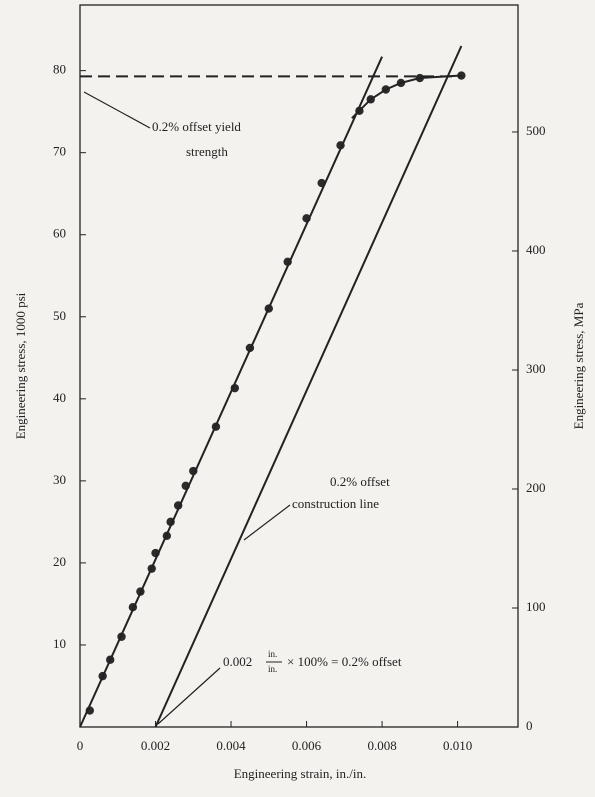 This screenshot has height=797, width=595. Describe the element at coordinates (536, 606) in the screenshot. I see `y2-tick-label: 100` at that location.